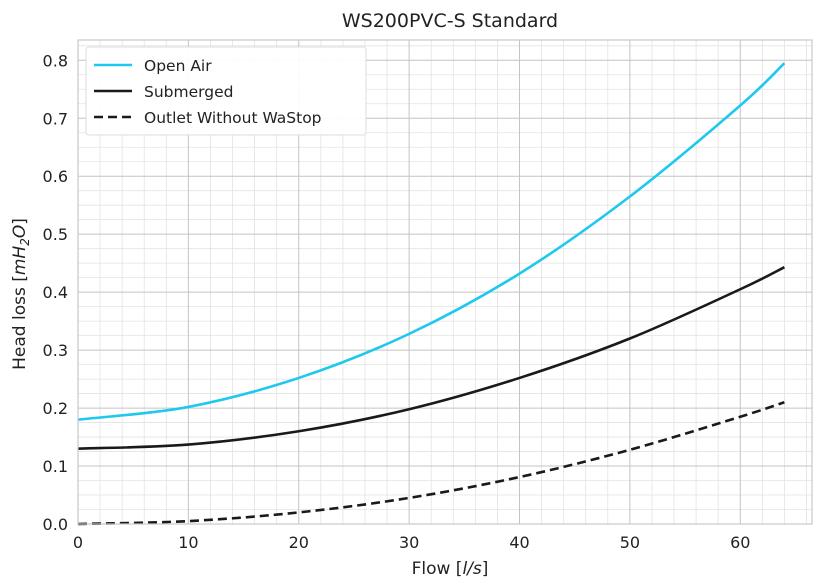  I want to click on legend: Open Air Submerged Outlet Without WaStop, so click(226, 91).